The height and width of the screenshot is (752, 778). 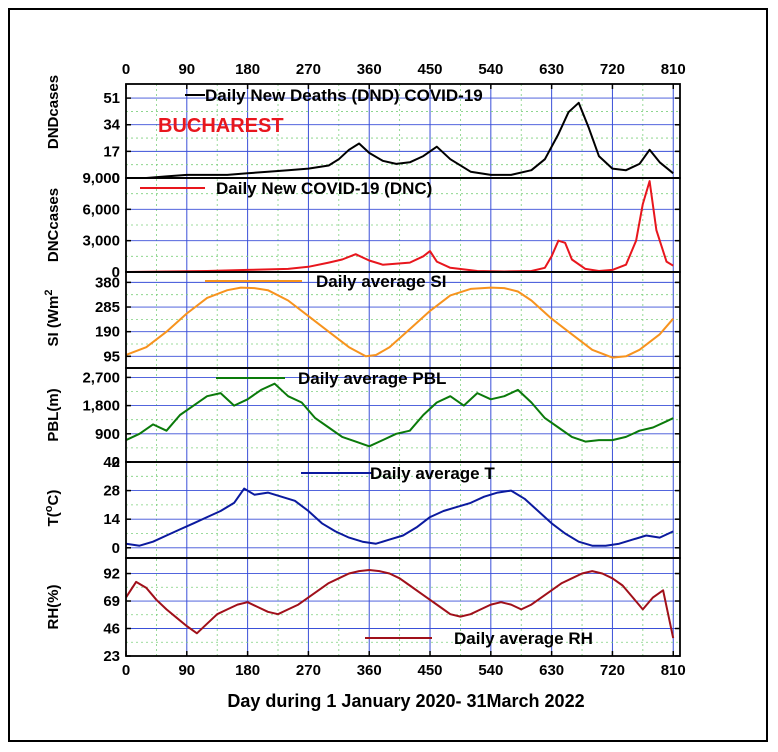 I want to click on y-axis-title-t: T(oC), so click(x=52, y=508).